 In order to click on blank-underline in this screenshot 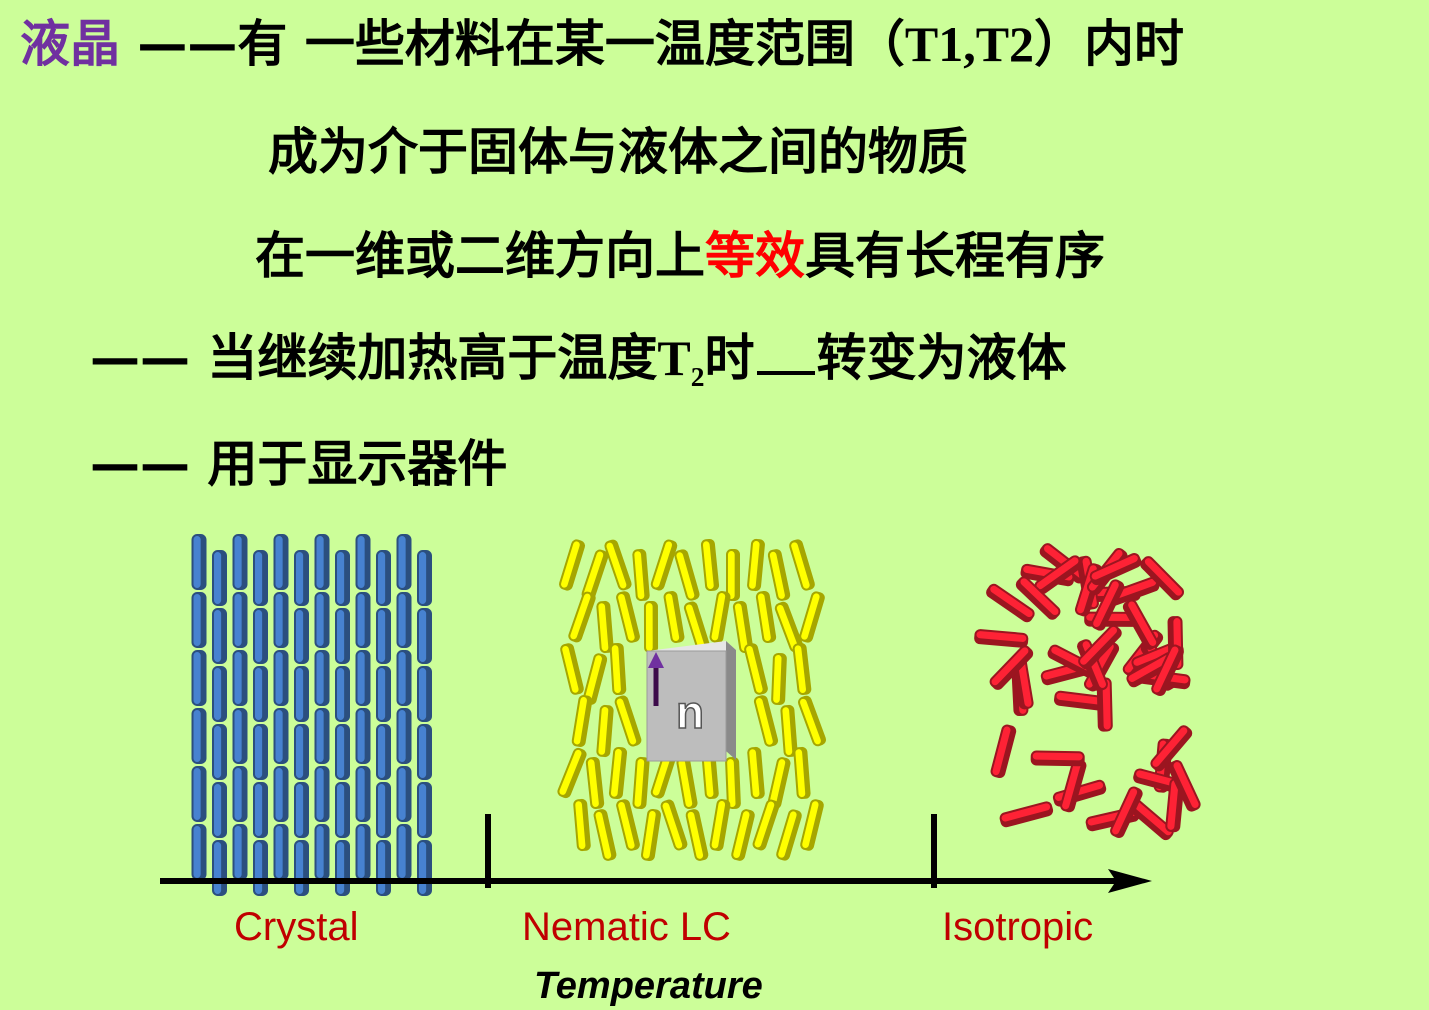, I will do `click(785, 373)`.